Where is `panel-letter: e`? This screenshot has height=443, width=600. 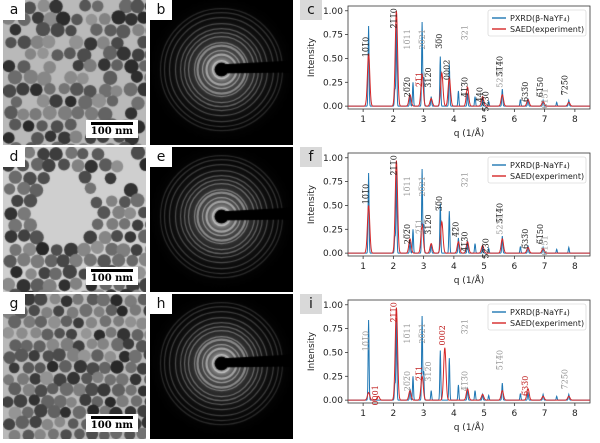 panel-letter: e is located at coordinates (161, 157).